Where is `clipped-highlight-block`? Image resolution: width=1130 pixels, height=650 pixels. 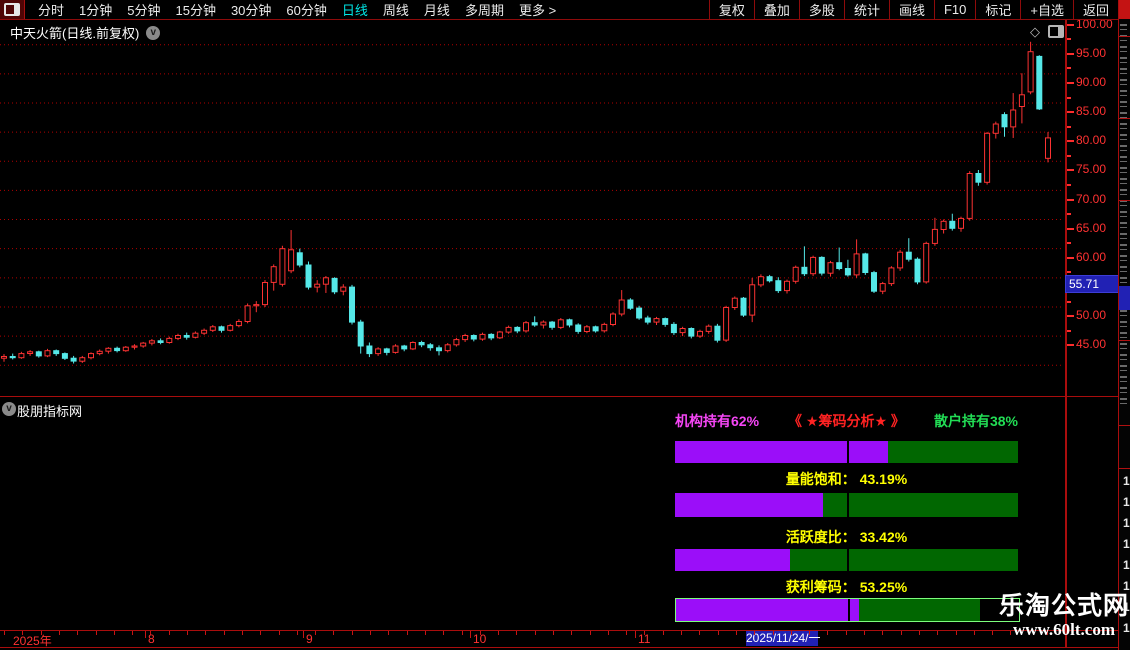 clipped-highlight-block is located at coordinates (1124, 298).